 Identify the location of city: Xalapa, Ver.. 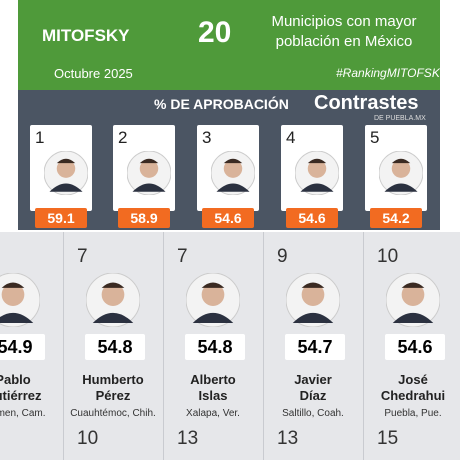
(213, 413).